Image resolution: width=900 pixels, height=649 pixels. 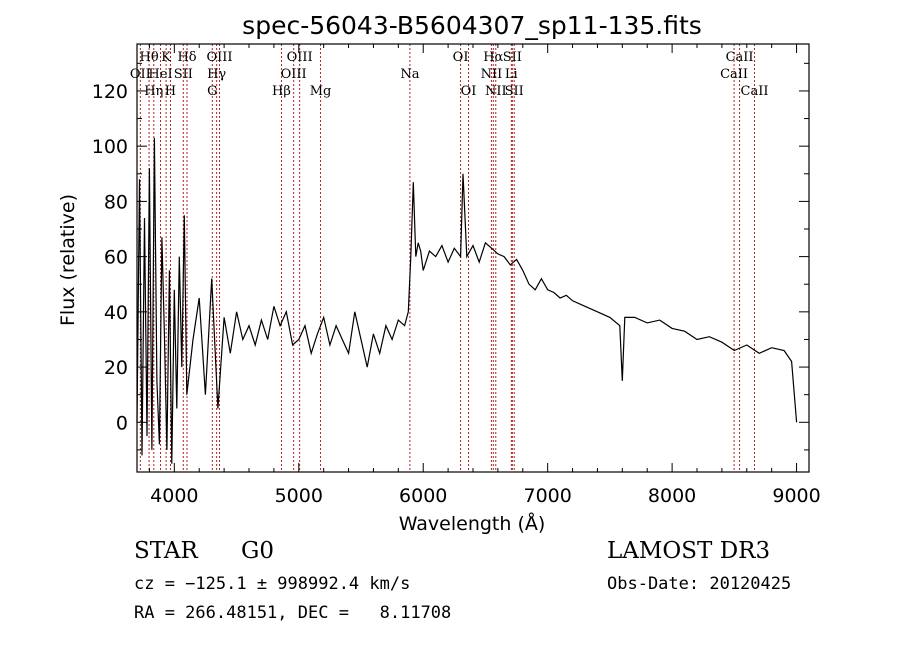 I want to click on line-label-1: OII, so click(x=140, y=74).